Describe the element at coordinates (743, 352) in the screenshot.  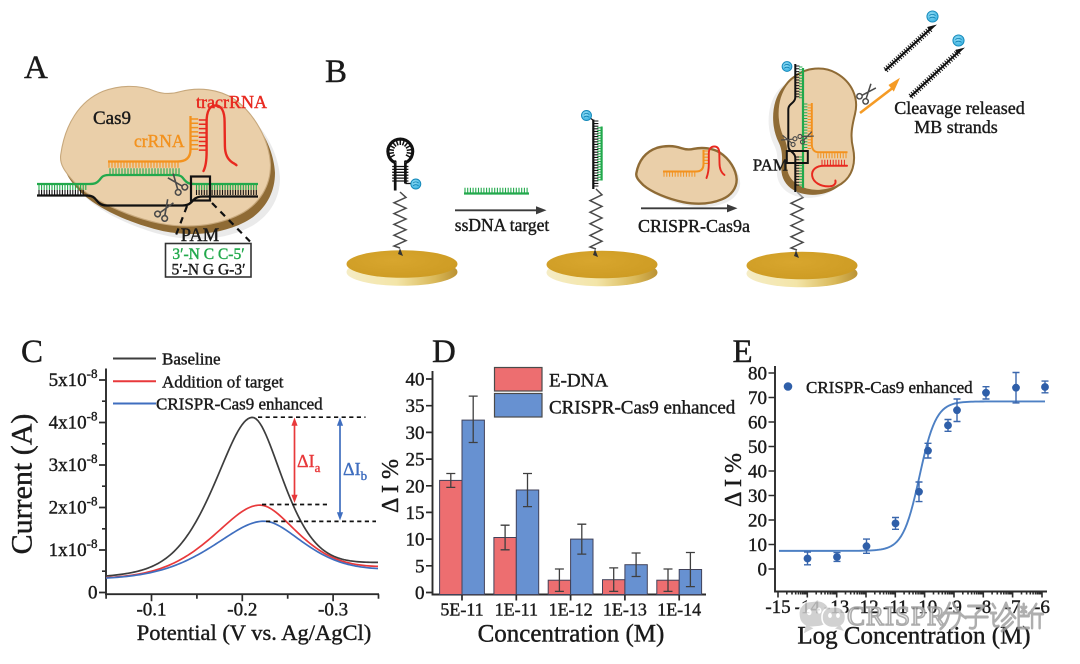
I see `svg-text: E` at that location.